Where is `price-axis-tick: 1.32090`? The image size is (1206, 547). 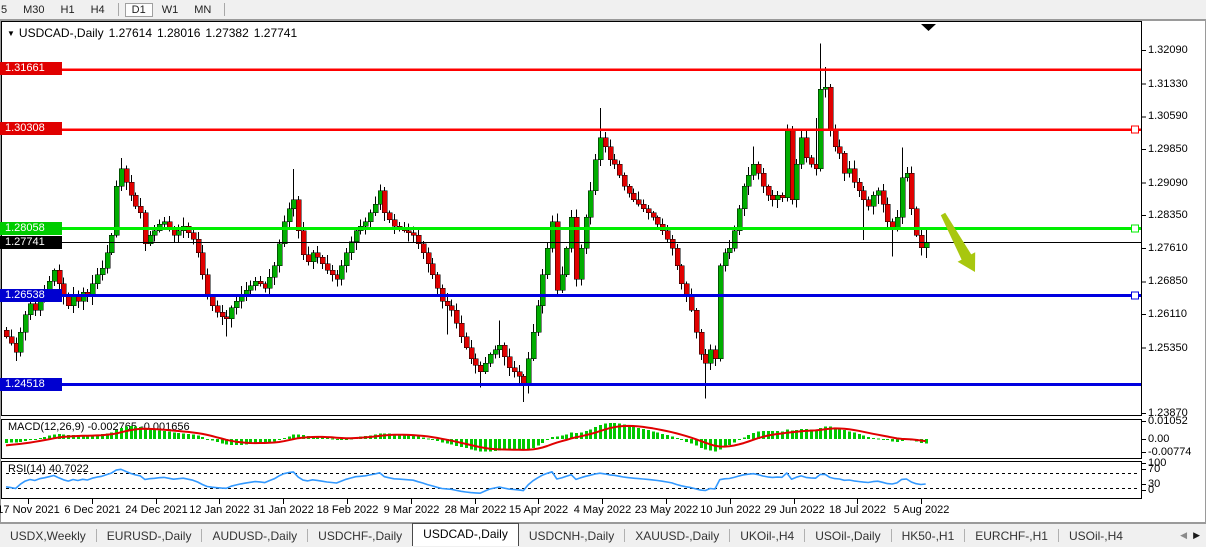
price-axis-tick: 1.32090 is located at coordinates (1168, 50).